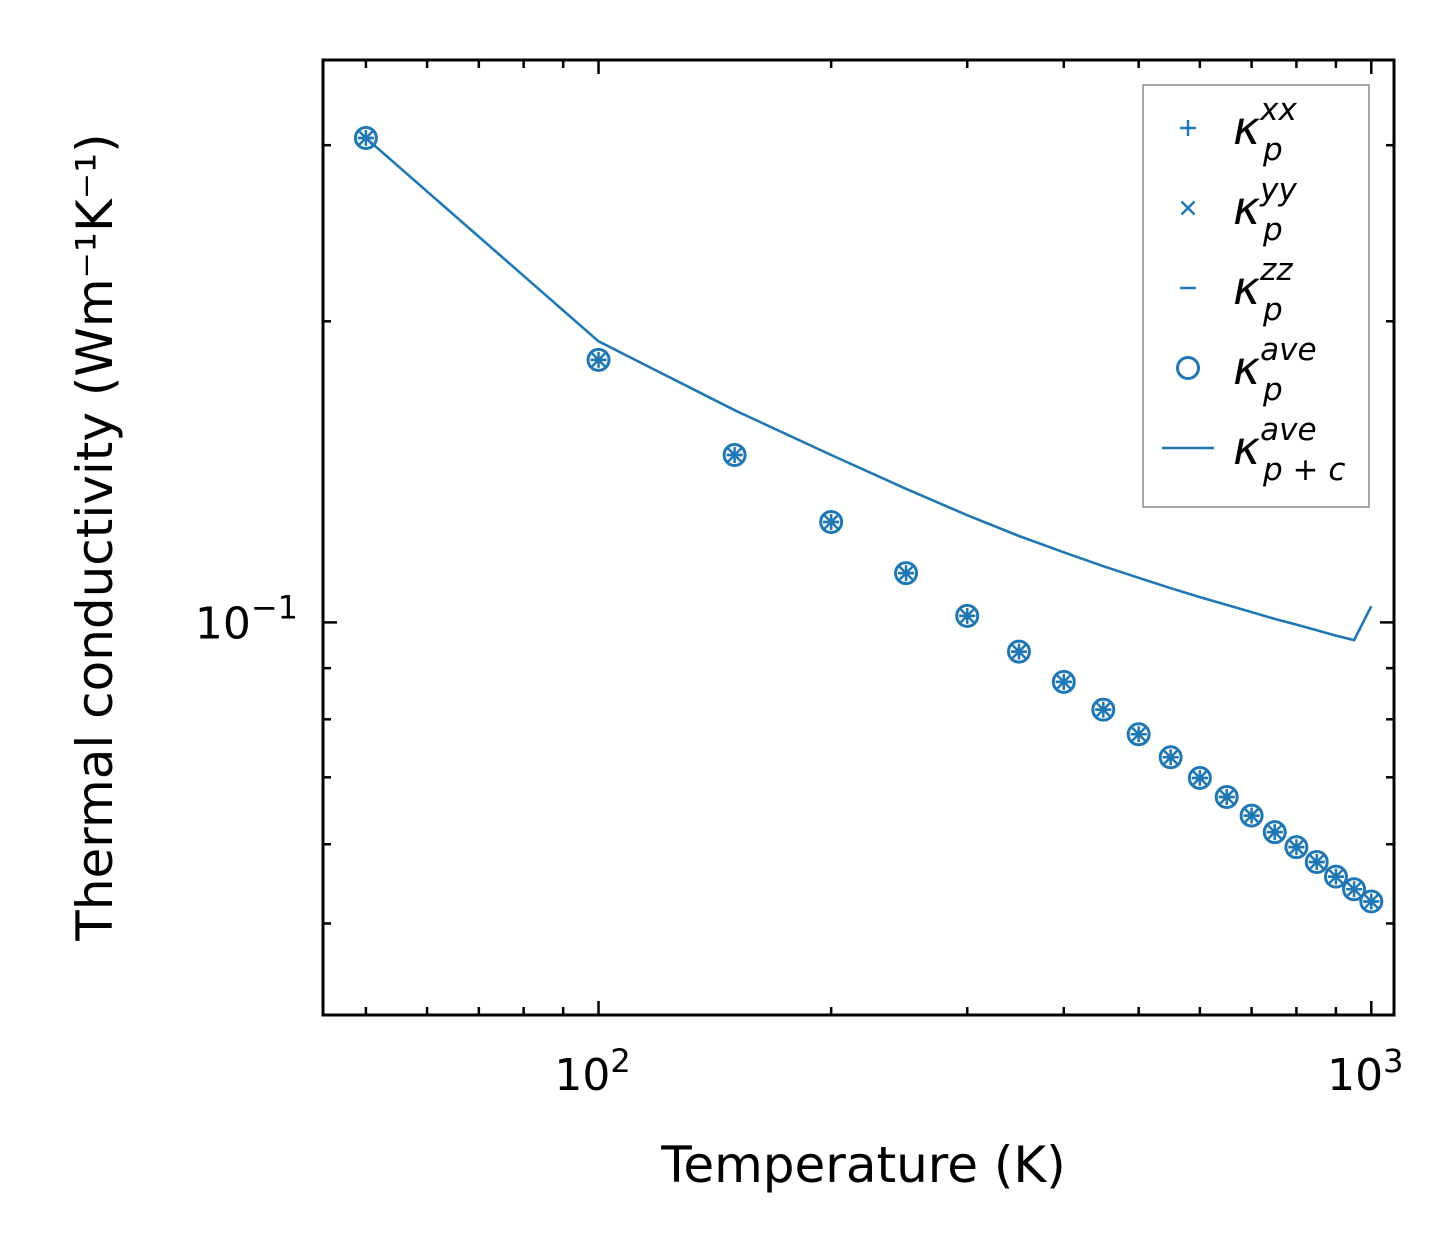 This screenshot has width=1454, height=1254. I want to click on legend-box, so click(1256, 296).